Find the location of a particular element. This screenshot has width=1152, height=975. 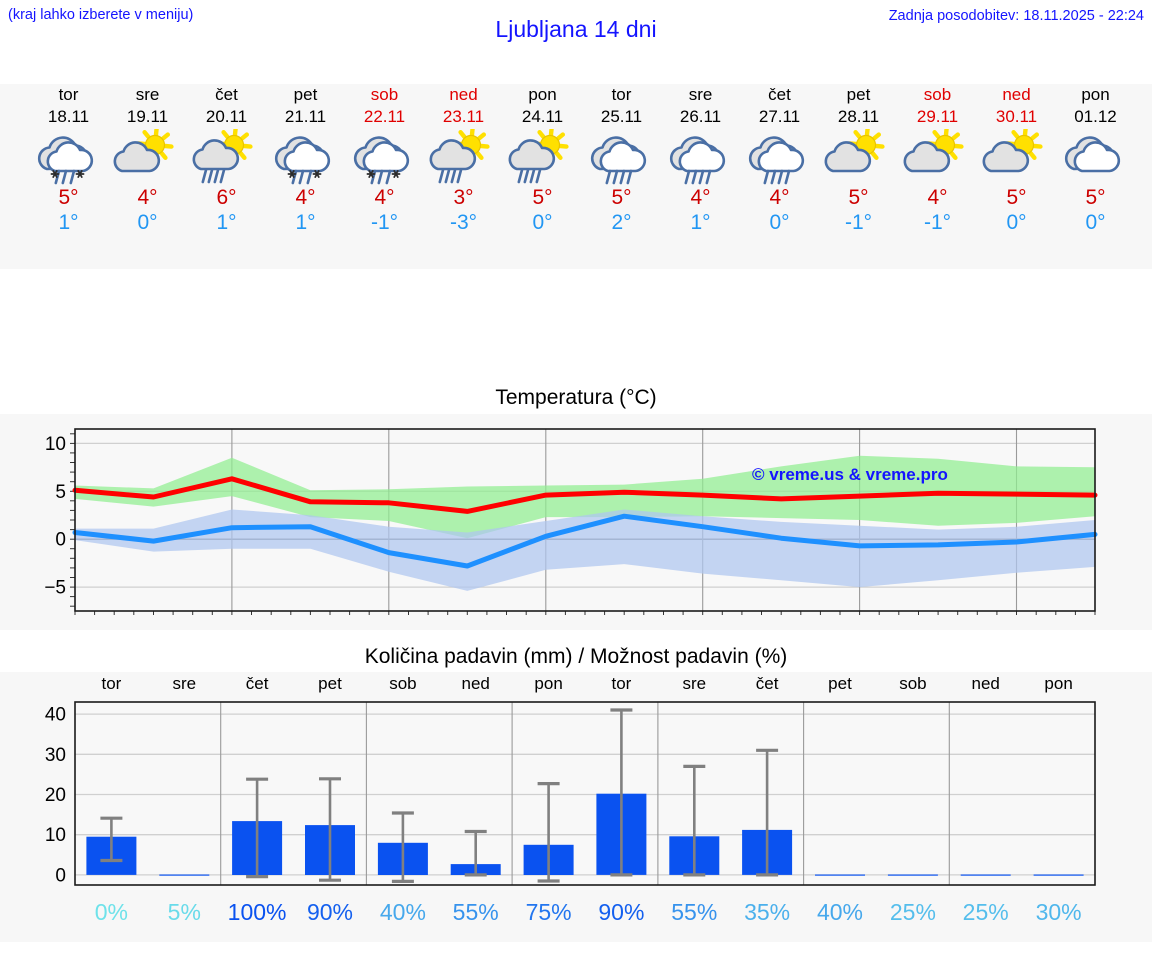

day-temp-max: 6° is located at coordinates (226, 197).